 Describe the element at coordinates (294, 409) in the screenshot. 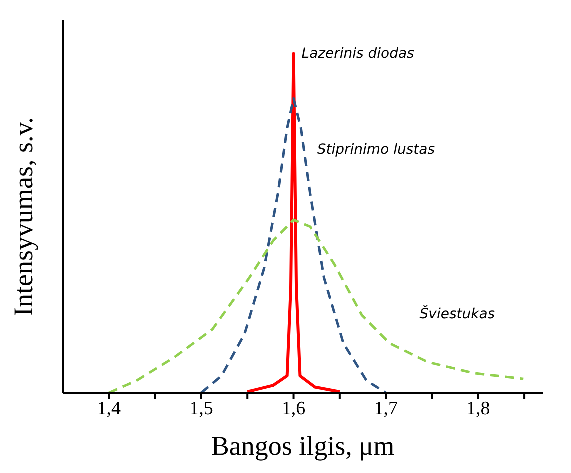

I see `x-tick-label: 1,6` at that location.